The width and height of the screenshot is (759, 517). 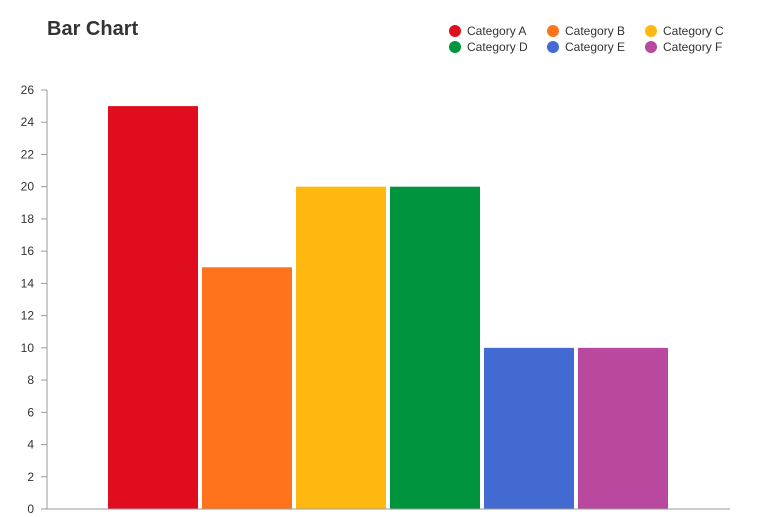 I want to click on legend-label: Category C, so click(x=693, y=31).